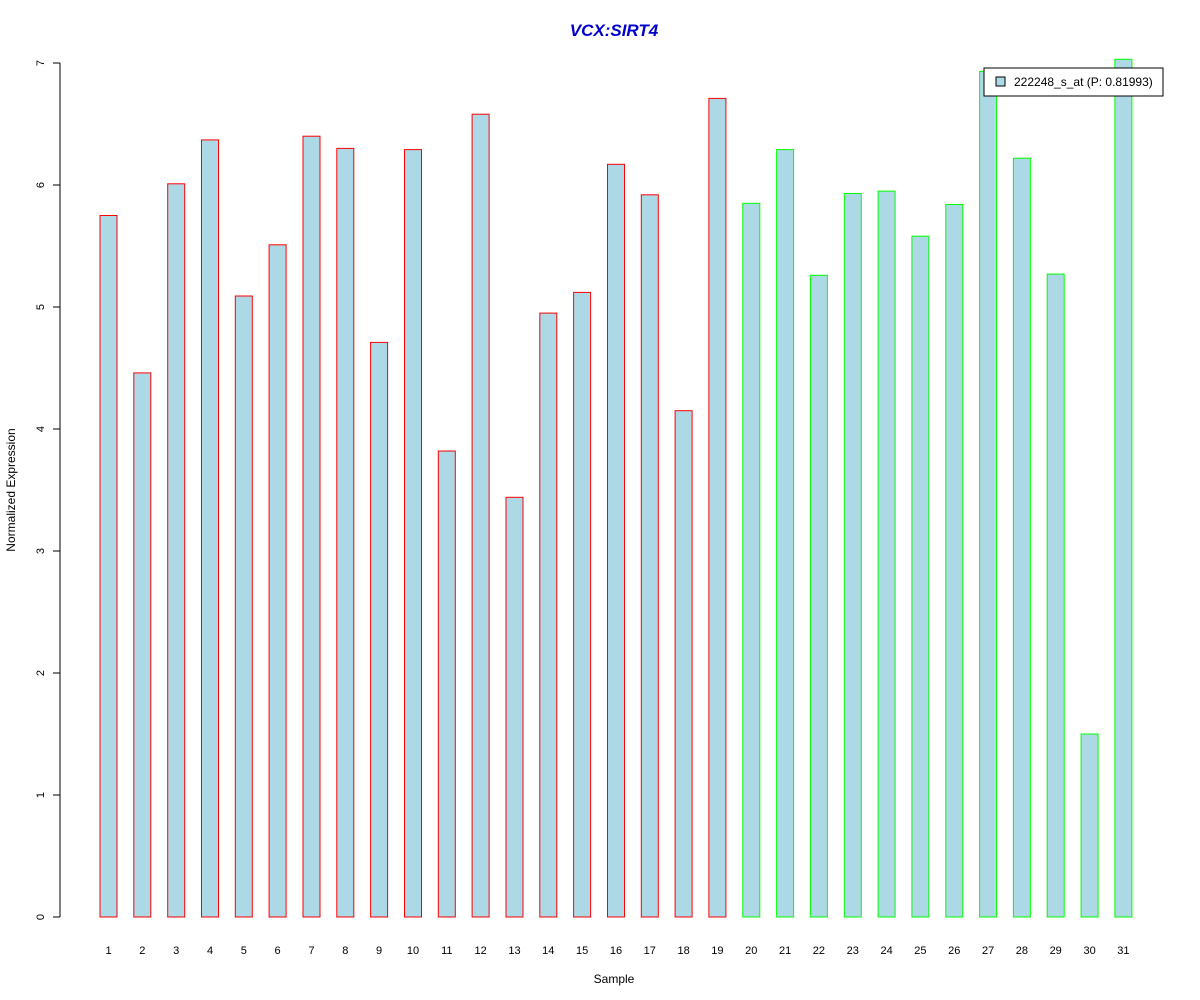 This screenshot has width=1200, height=1000. Describe the element at coordinates (988, 951) in the screenshot. I see `x-tick-label: 27` at that location.